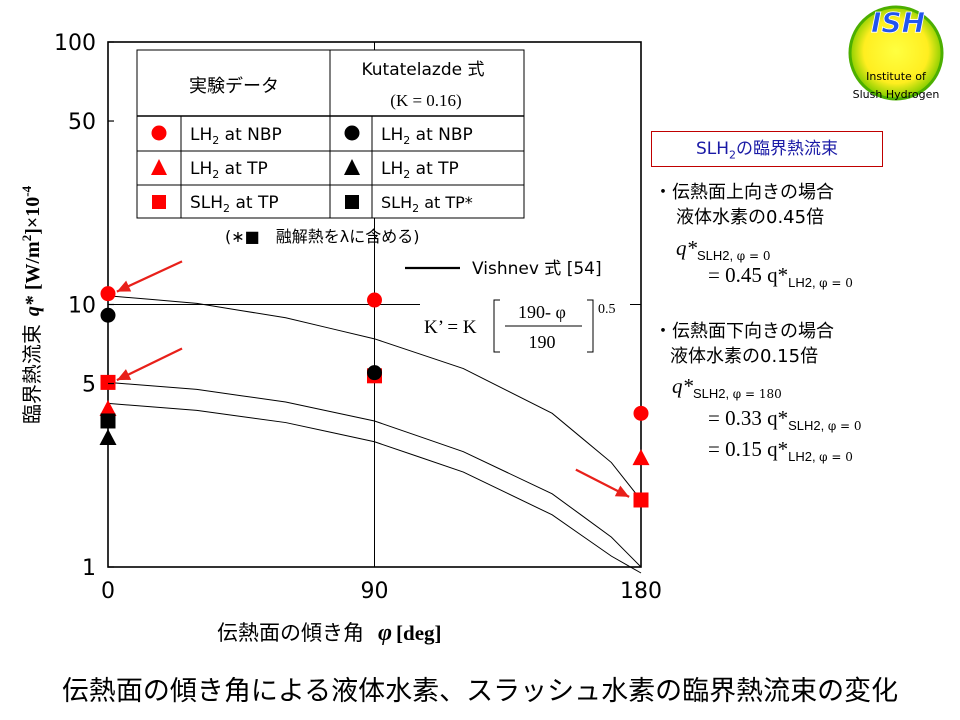 The image size is (960, 720). I want to click on legend-marker-red-triangle, so click(159, 167).